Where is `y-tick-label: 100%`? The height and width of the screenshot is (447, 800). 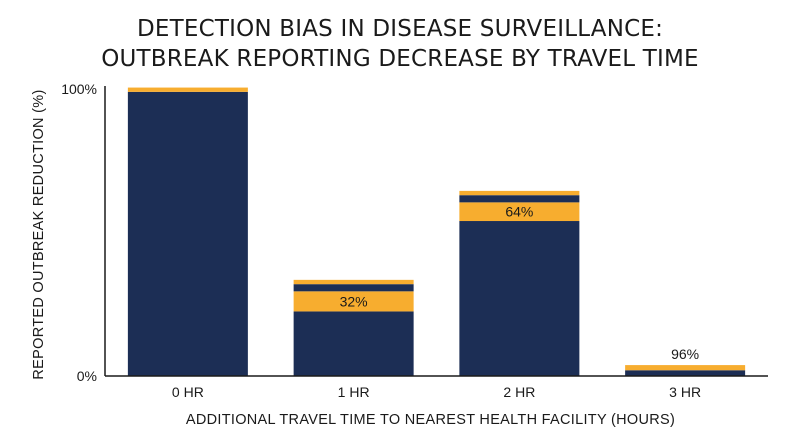
y-tick-label: 100% is located at coordinates (79, 89).